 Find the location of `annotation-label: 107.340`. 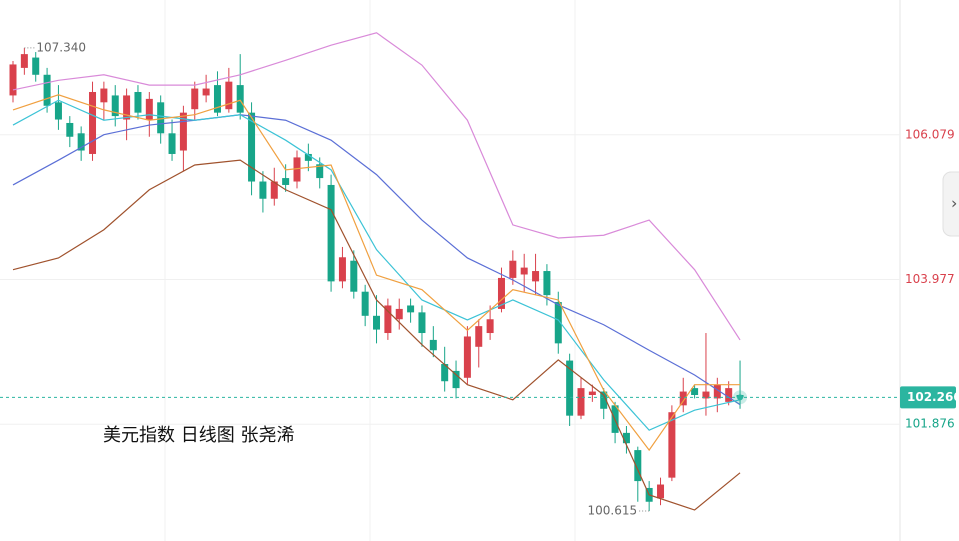

annotation-label: 107.340 is located at coordinates (61, 47).